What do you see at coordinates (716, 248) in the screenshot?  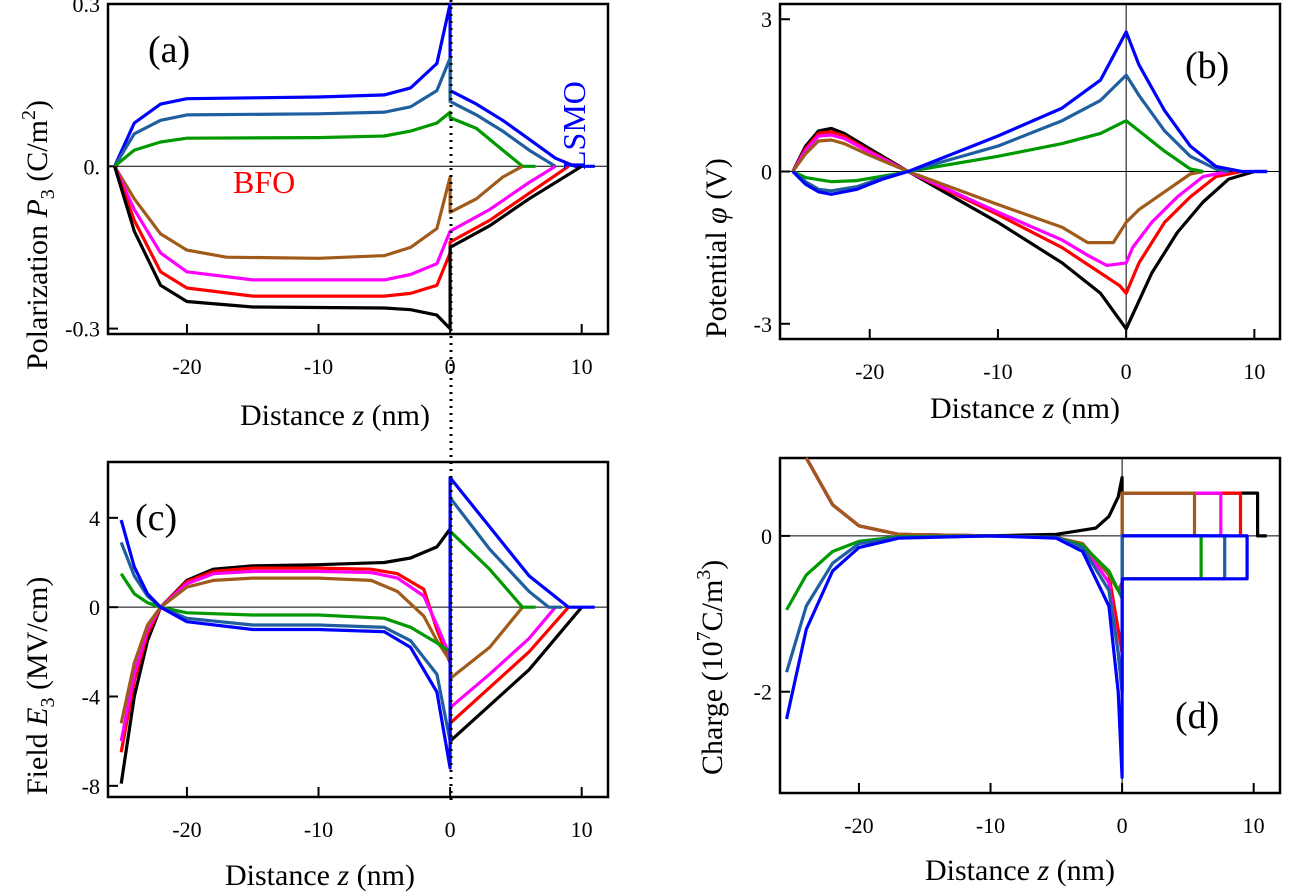 I see `y-axis-label-b: Potential φ (V)` at bounding box center [716, 248].